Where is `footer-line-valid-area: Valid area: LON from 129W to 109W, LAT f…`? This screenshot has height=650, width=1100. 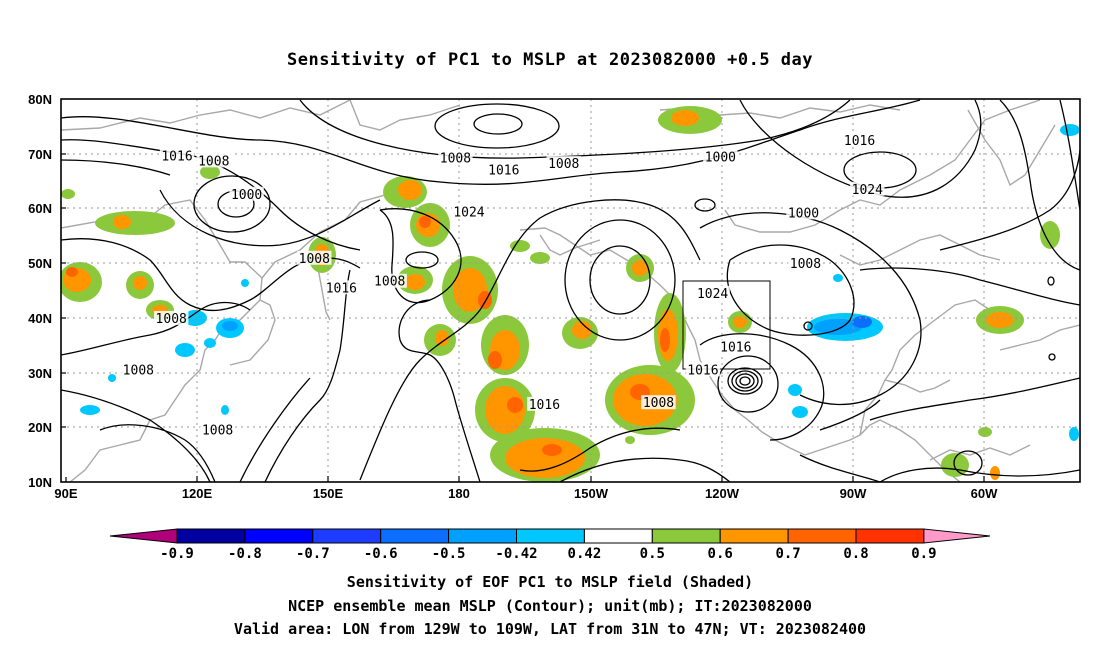
footer-line-valid-area: Valid area: LON from 129W to 109W, LAT f… is located at coordinates (550, 629).